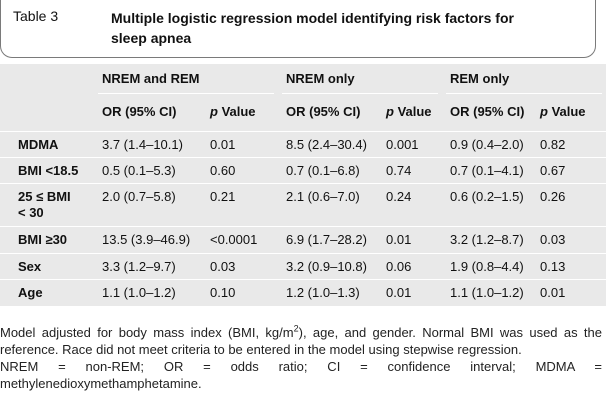  Describe the element at coordinates (43, 239) in the screenshot. I see `row-label: BMI ≥30` at that location.